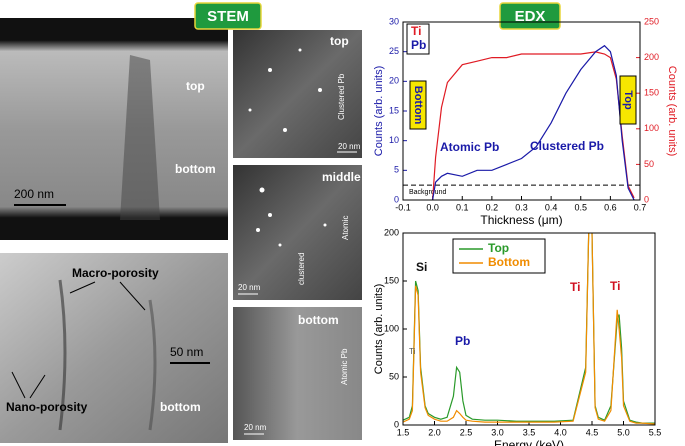  Describe the element at coordinates (498, 248) in the screenshot. I see `legend-label: Top` at that location.